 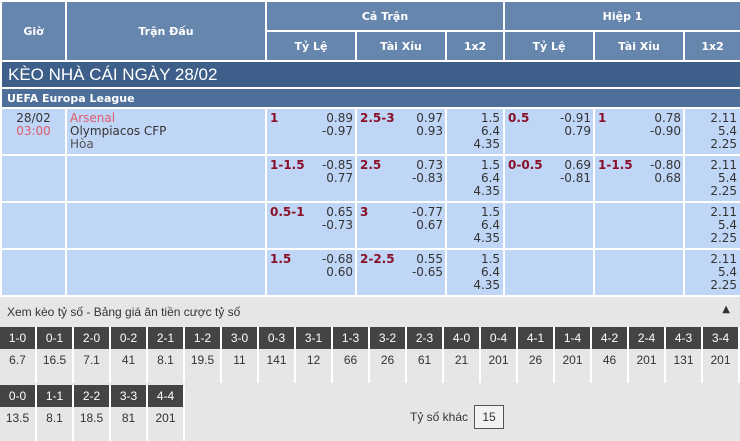 I want to click on score-cell: 2-1 8.1, so click(x=166, y=355).